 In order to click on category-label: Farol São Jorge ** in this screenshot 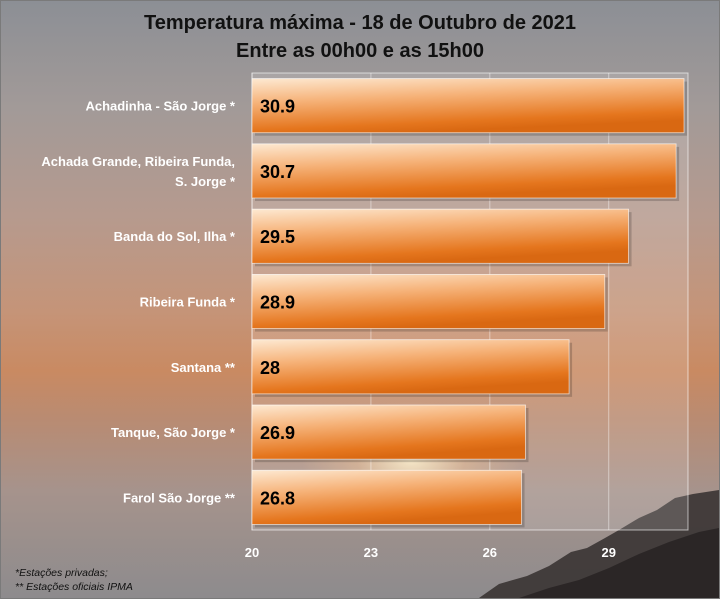, I will do `click(179, 497)`.